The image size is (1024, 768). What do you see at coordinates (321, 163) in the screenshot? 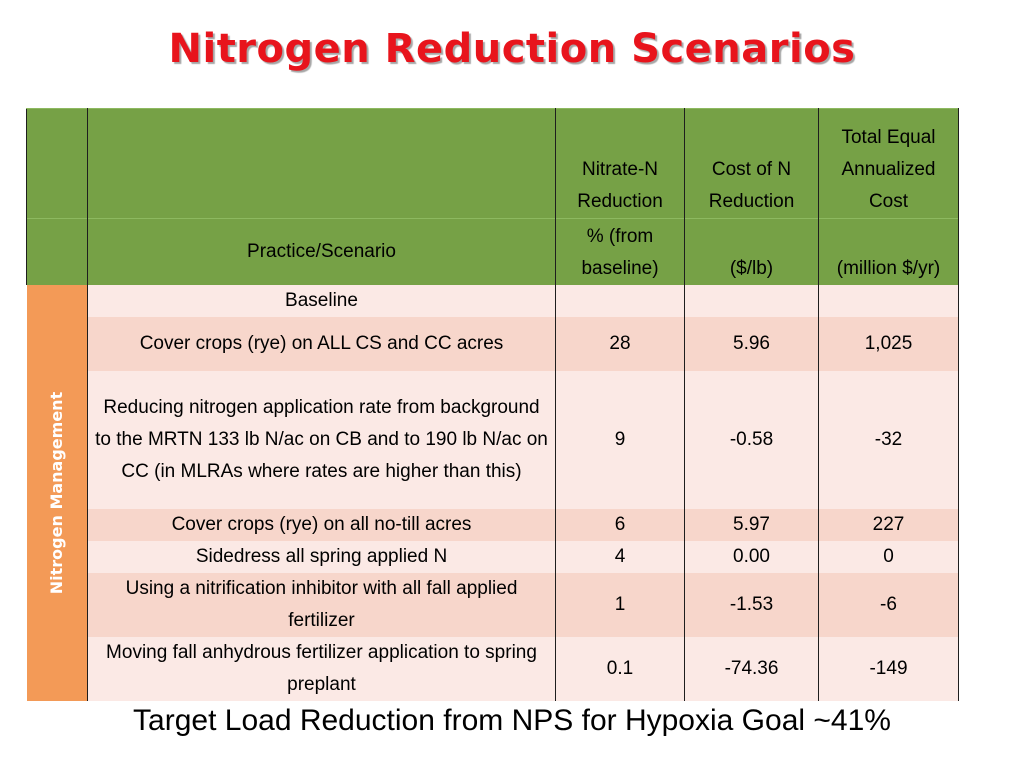
I see `header-practice-top-cell` at bounding box center [321, 163].